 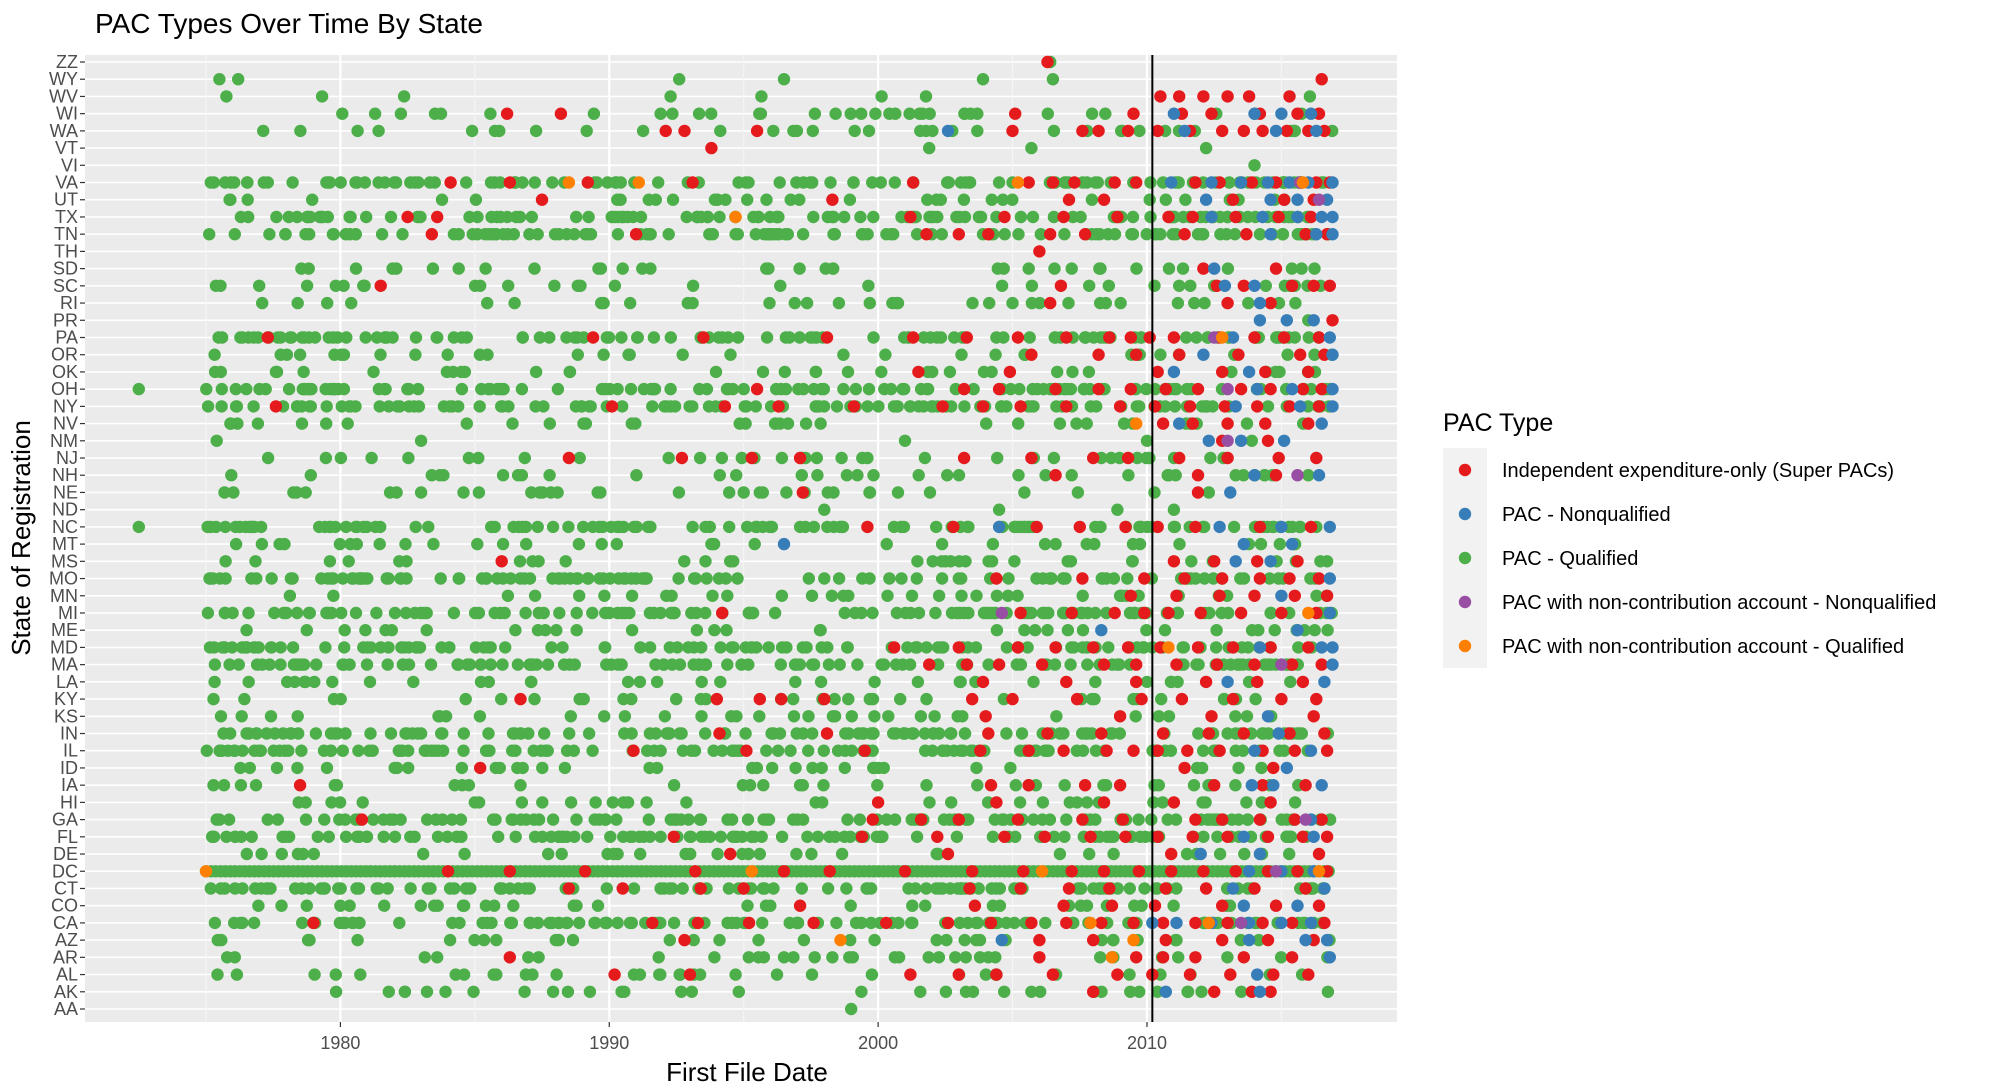 I want to click on y-axis-title: State of Registration, so click(x=21, y=538).